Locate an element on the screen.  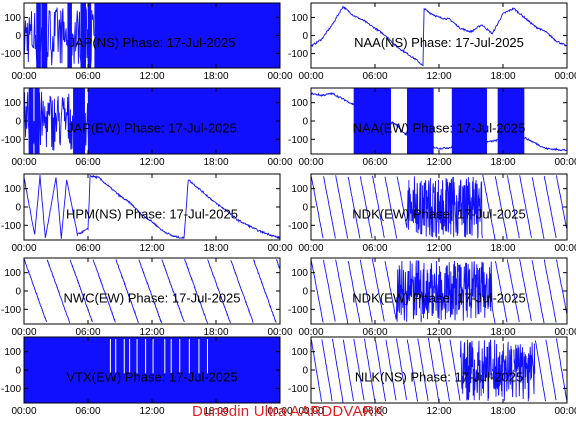
panel-title: JAP(EW) Phase: 17-Jul-2025 is located at coordinates (152, 128).